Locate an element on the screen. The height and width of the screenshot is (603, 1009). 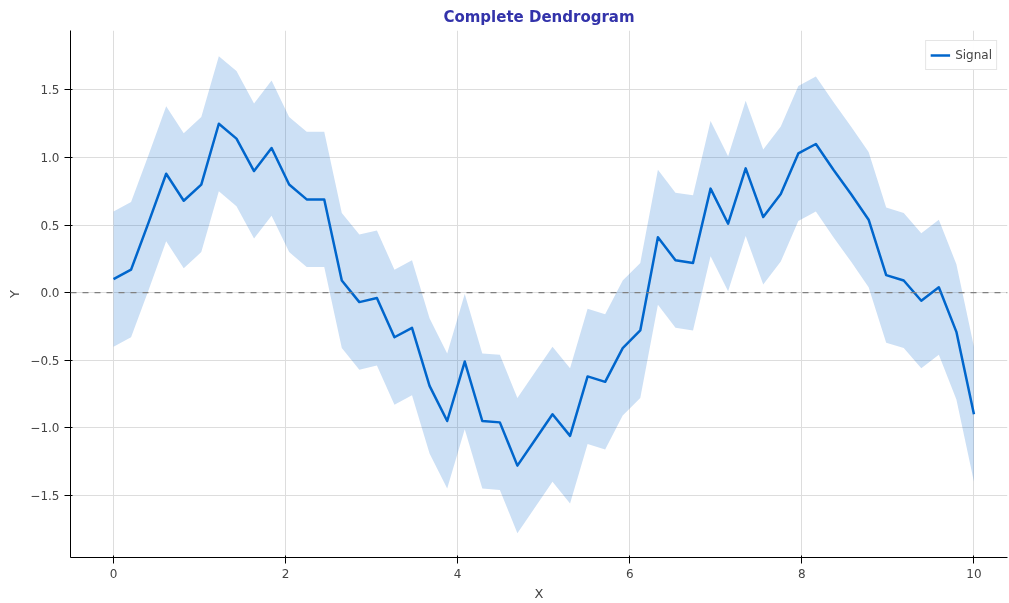
x-tick-label: 6 is located at coordinates (629, 573).